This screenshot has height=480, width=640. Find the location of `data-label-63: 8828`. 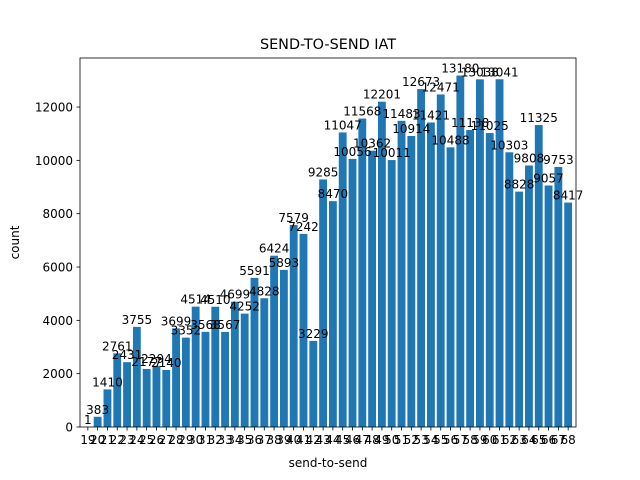

data-label-63: 8828 is located at coordinates (519, 185).